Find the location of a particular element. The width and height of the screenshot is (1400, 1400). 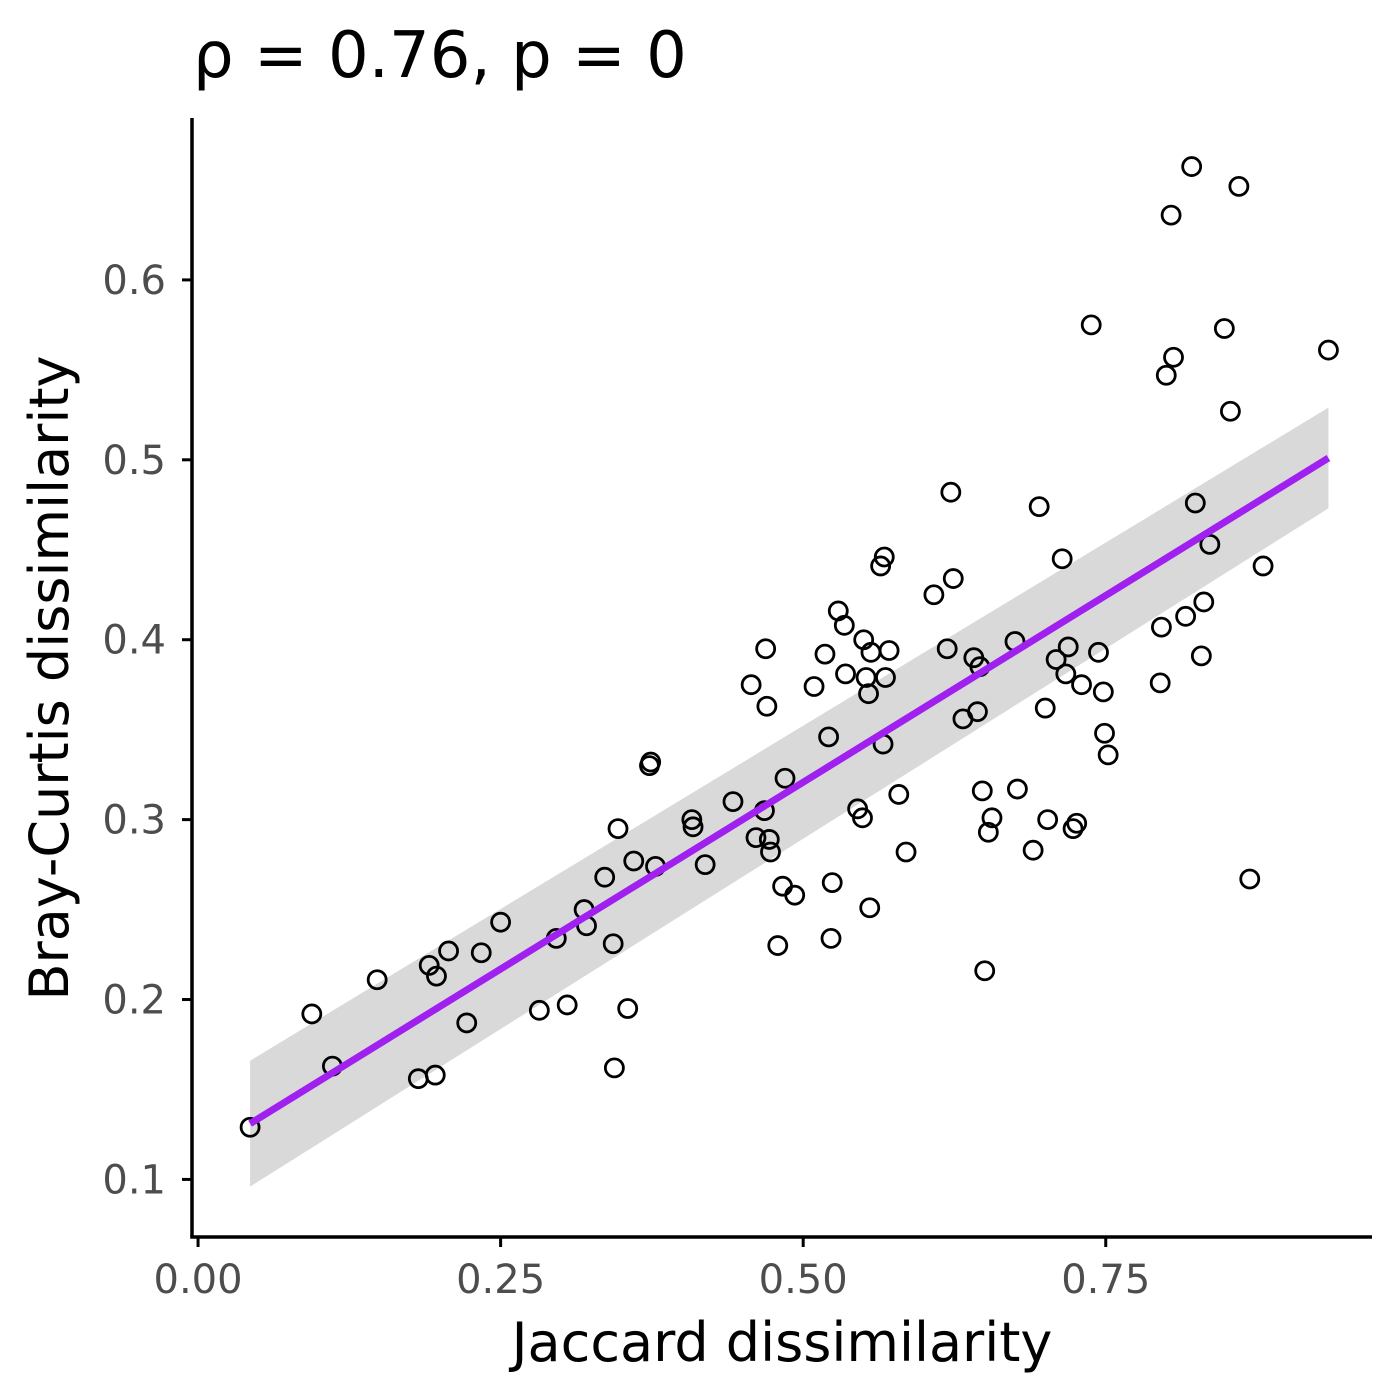

x-tick-label: 0.25 is located at coordinates (500, 1280).